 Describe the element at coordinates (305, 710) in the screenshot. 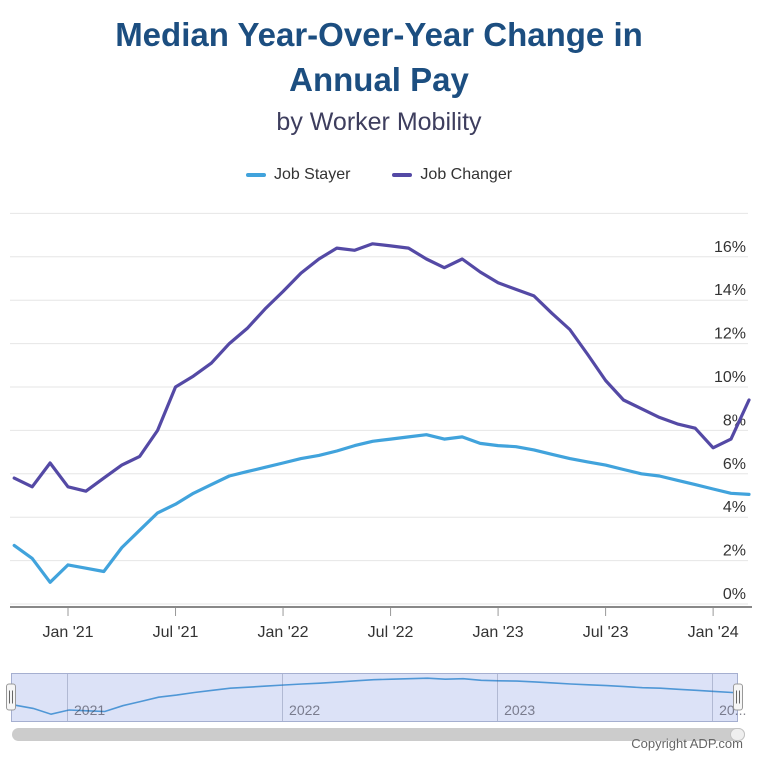

I see `navigator-year-label: 2022` at that location.